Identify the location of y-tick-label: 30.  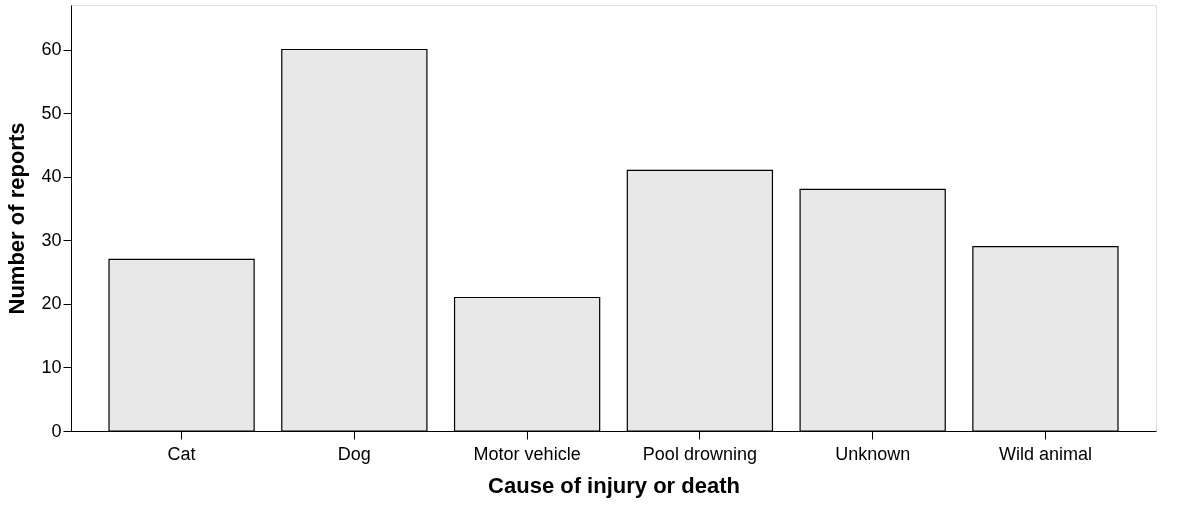
(51, 239).